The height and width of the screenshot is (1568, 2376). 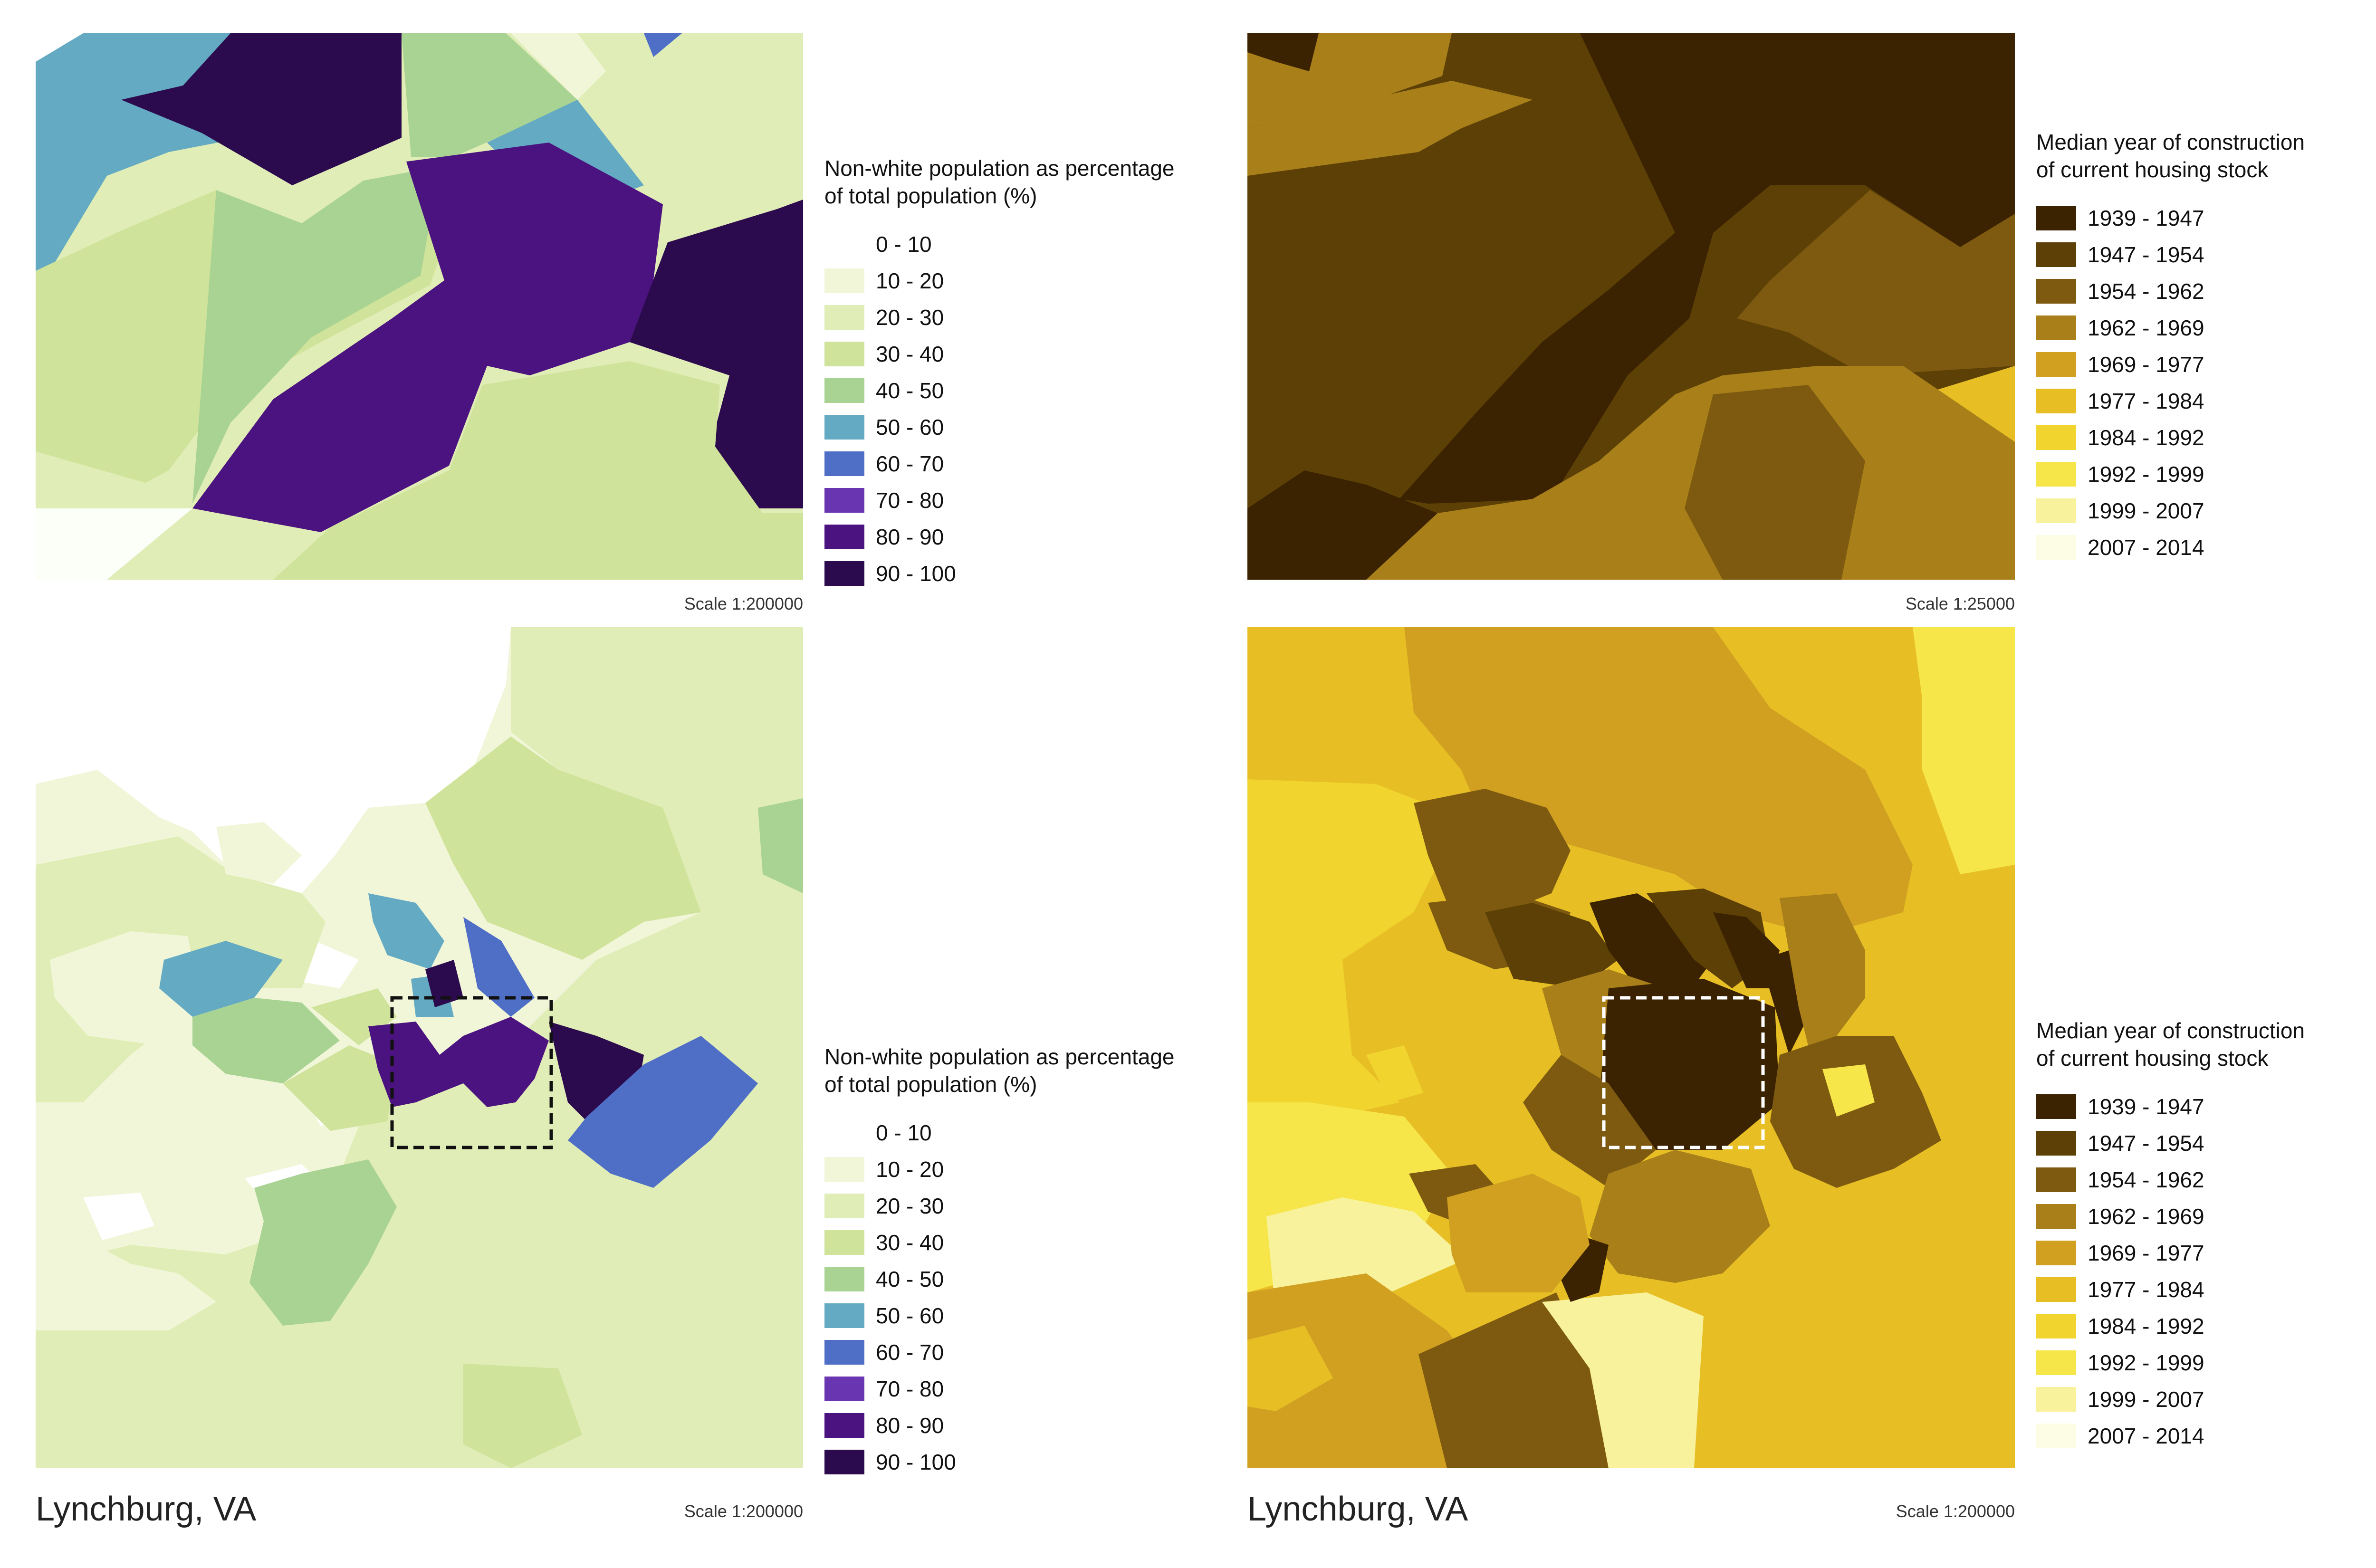 I want to click on legend-label: 90 - 100, so click(x=916, y=1461).